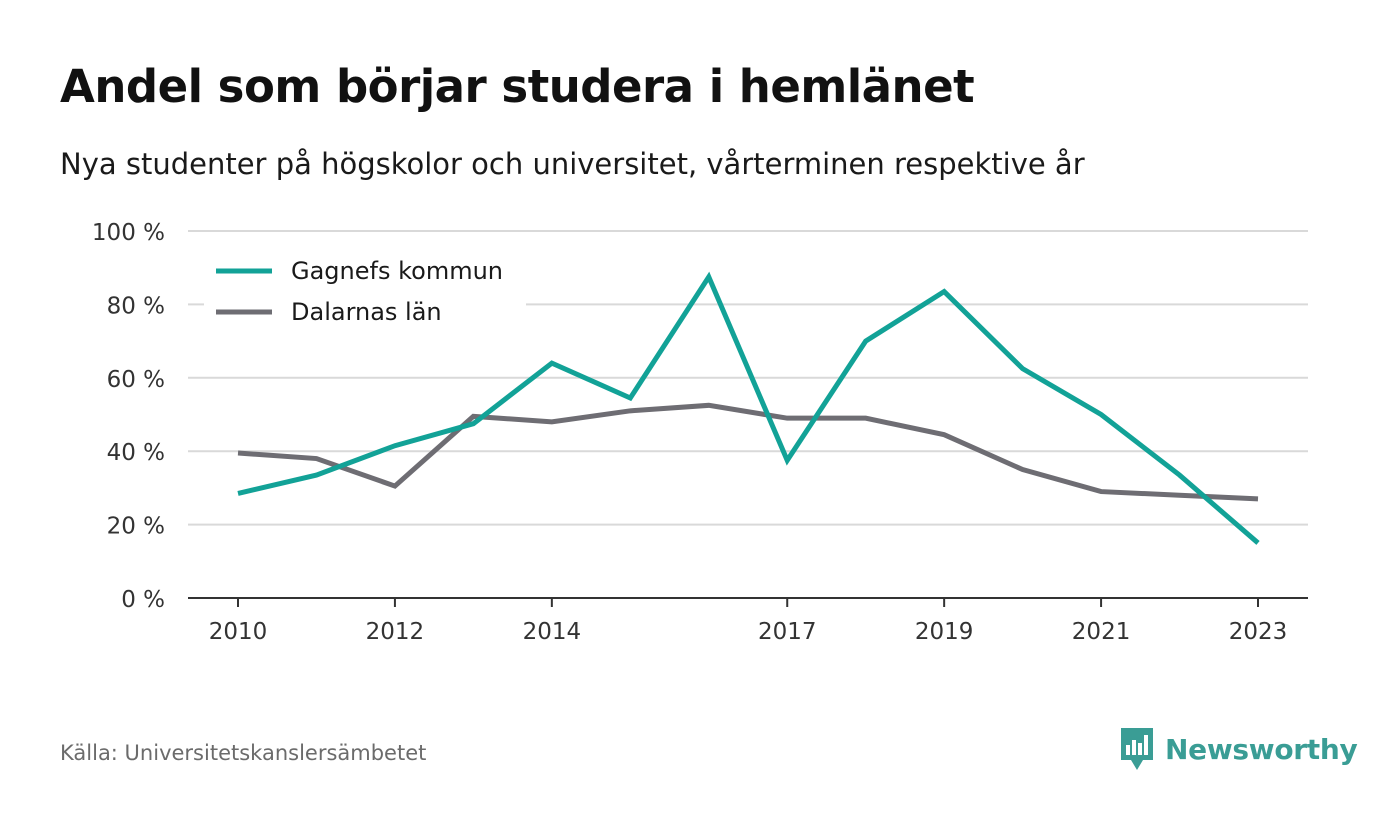 Image resolution: width=1400 pixels, height=831 pixels. I want to click on x-tick-label: 2017, so click(787, 632).